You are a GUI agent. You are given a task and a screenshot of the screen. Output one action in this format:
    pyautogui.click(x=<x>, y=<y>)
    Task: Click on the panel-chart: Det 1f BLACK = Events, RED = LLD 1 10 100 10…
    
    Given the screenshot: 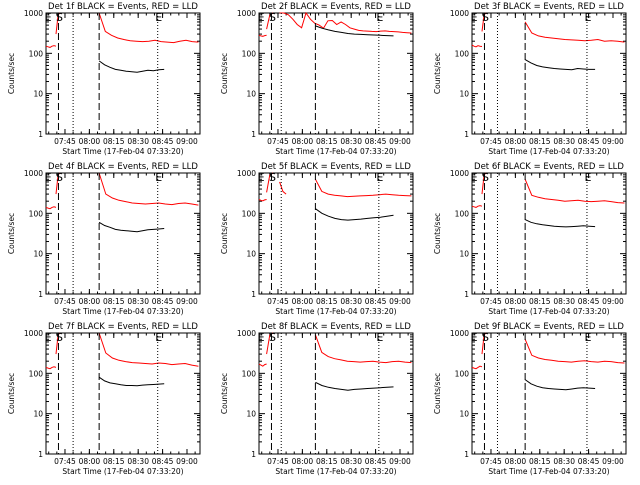 What is the action you would take?
    pyautogui.click(x=104, y=79)
    